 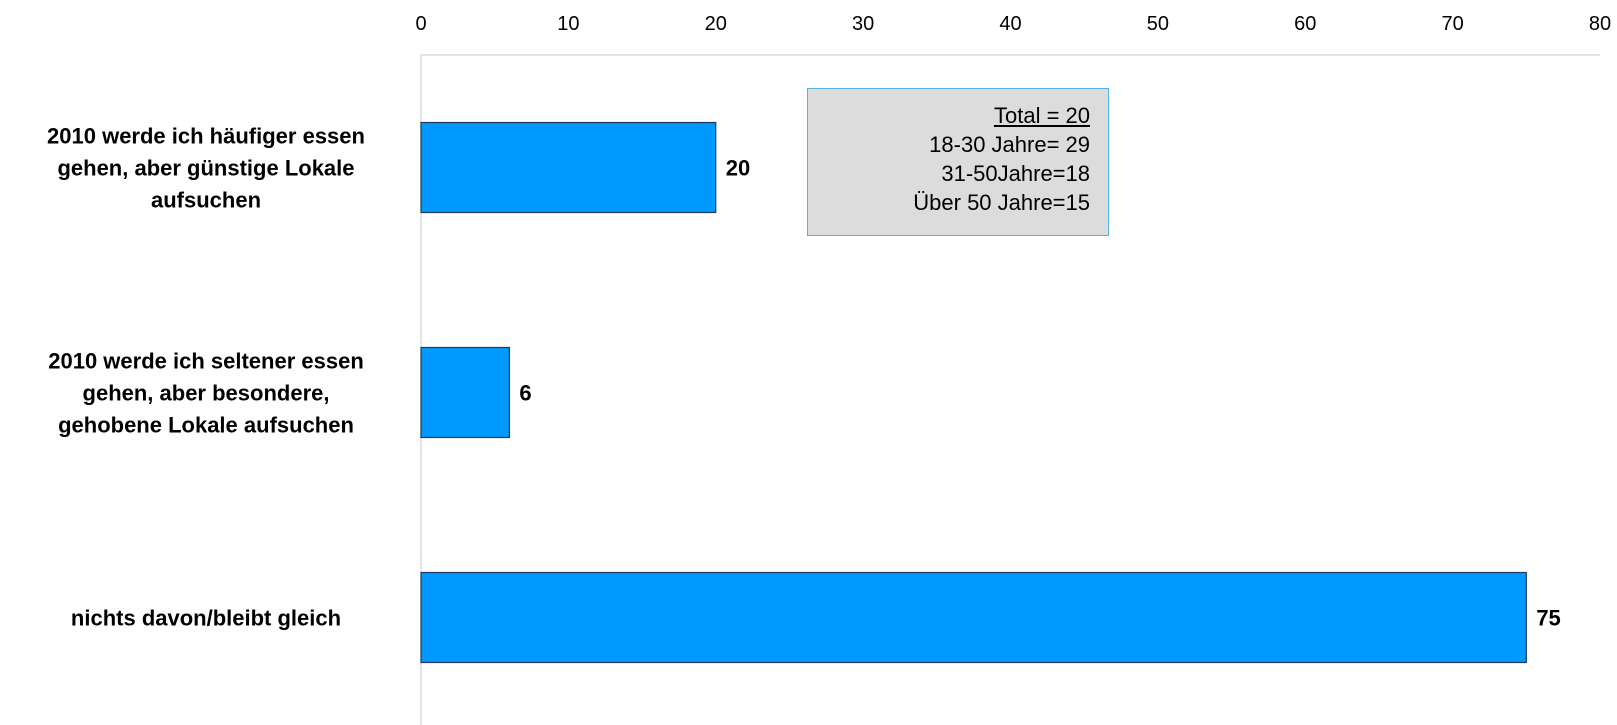 What do you see at coordinates (738, 168) in the screenshot?
I see `data-label: 20` at bounding box center [738, 168].